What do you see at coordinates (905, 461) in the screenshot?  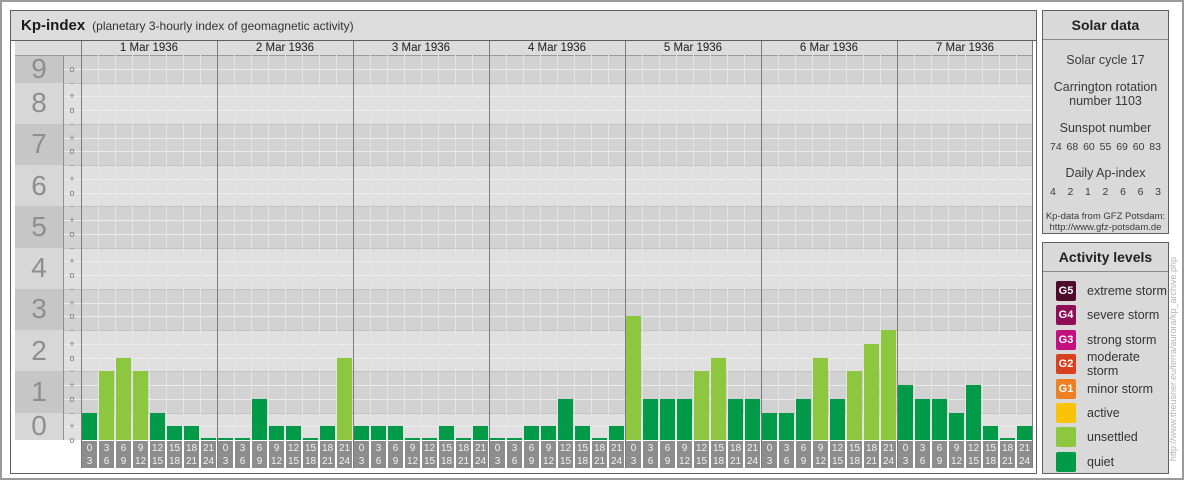 I see `hour-end: 3` at bounding box center [905, 461].